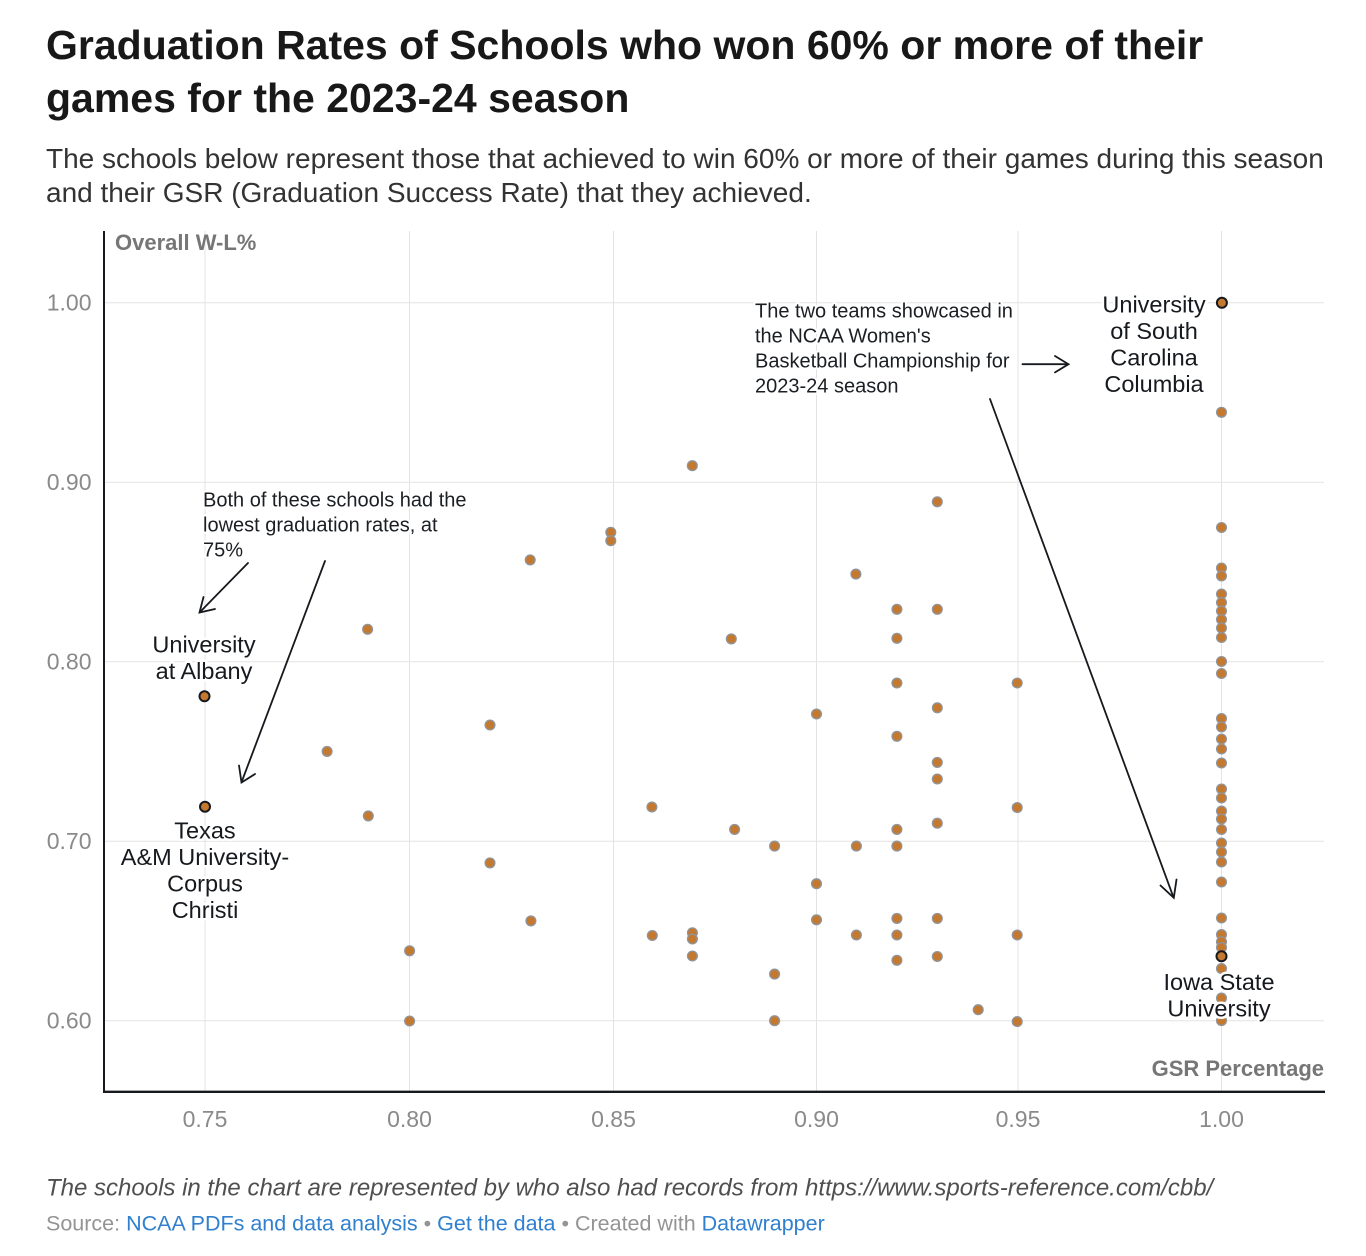 This screenshot has width=1366, height=1256. What do you see at coordinates (1154, 384) in the screenshot?
I see `svg-text: Columbia` at bounding box center [1154, 384].